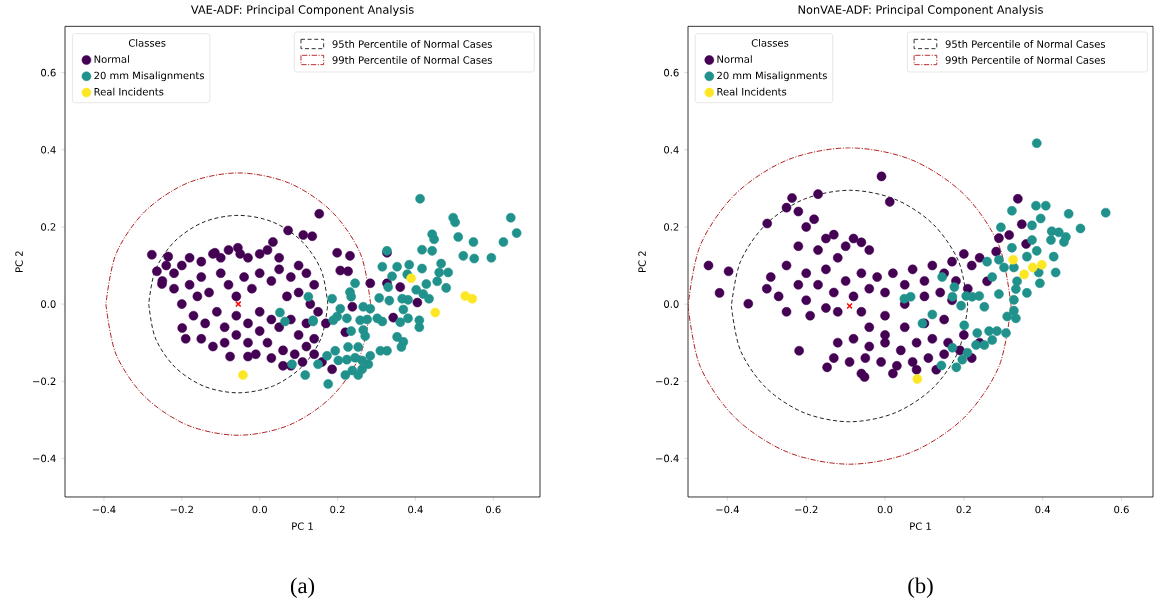  What do you see at coordinates (302, 11) in the screenshot?
I see `chart-title: VAE-ADF: Principal Component Analysis` at bounding box center [302, 11].